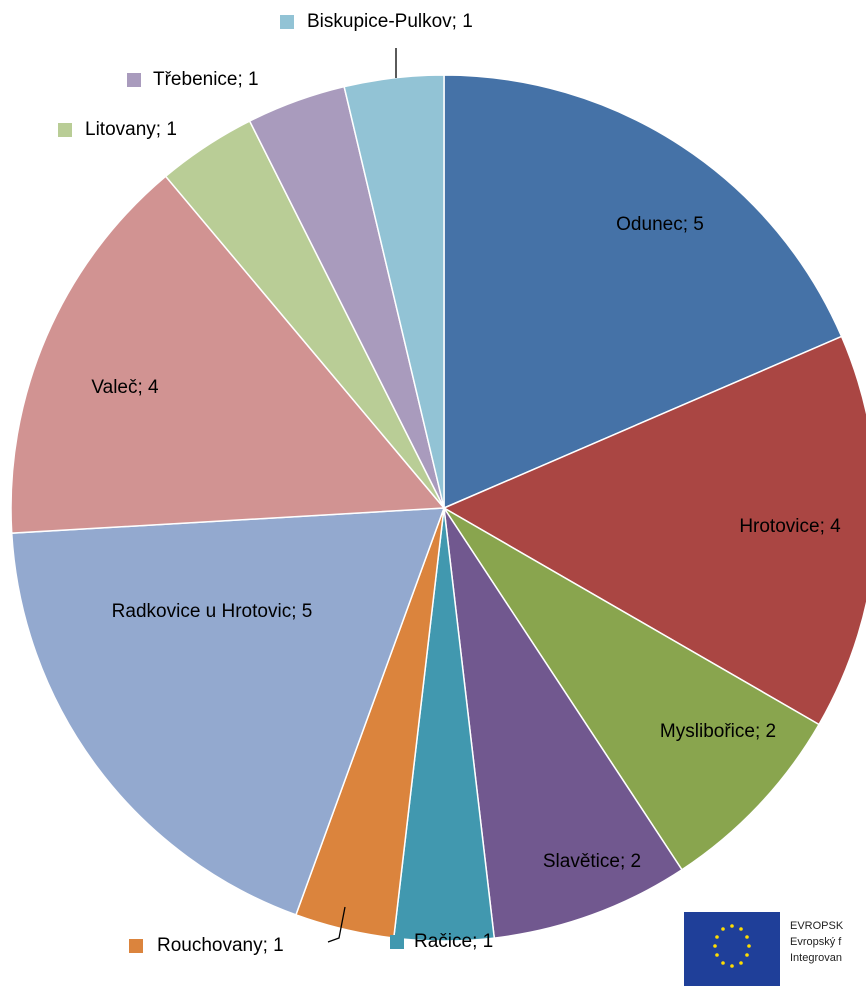 The width and height of the screenshot is (866, 986). What do you see at coordinates (120, 129) in the screenshot?
I see `label-category: Litovany` at bounding box center [120, 129].